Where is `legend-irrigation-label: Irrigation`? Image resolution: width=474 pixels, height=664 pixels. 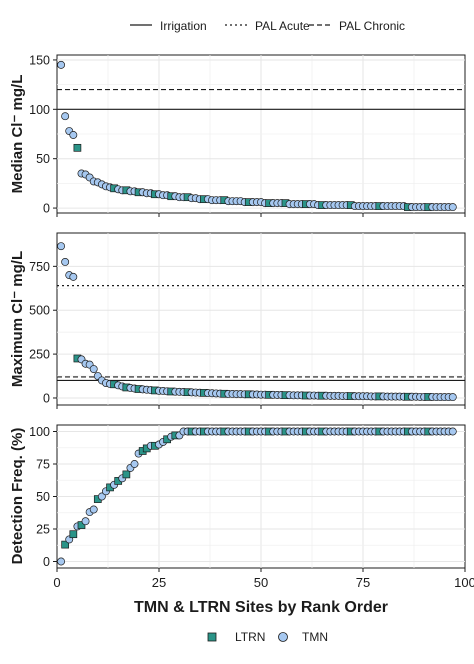 legend-irrigation-label: Irrigation is located at coordinates (183, 26).